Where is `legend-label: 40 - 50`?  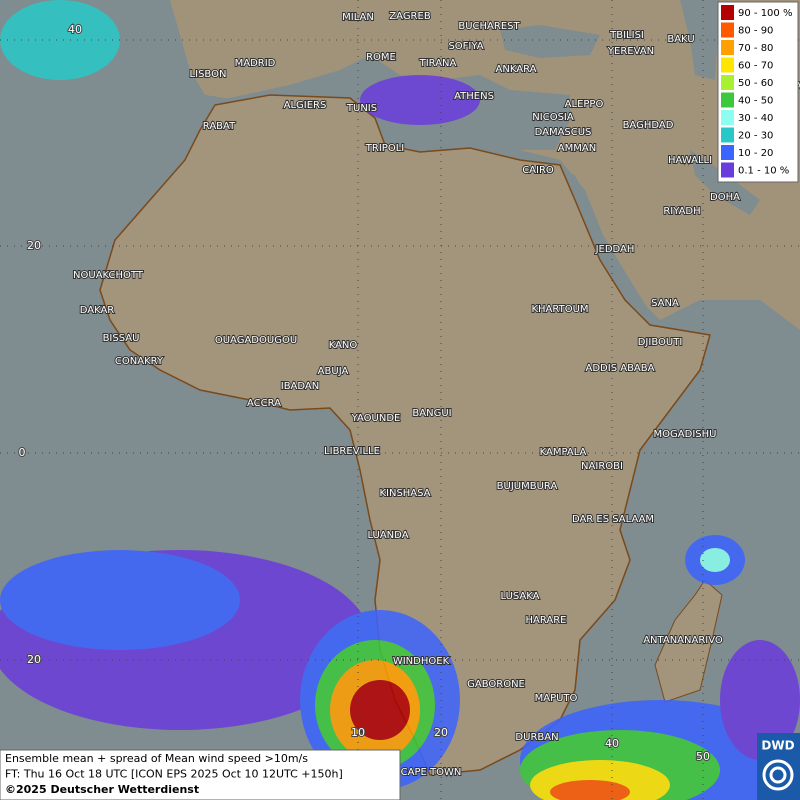 legend-label: 40 - 50 is located at coordinates (755, 101).